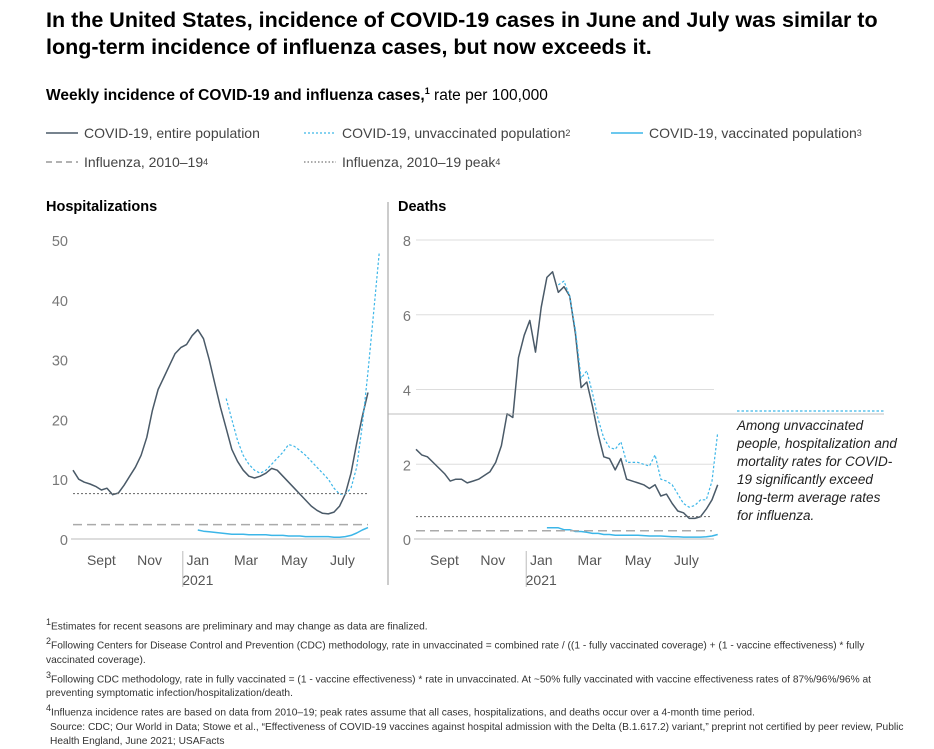 The image size is (934, 749). Describe the element at coordinates (454, 133) in the screenshot. I see `legend-label: COVID-19, unvaccinated population` at that location.